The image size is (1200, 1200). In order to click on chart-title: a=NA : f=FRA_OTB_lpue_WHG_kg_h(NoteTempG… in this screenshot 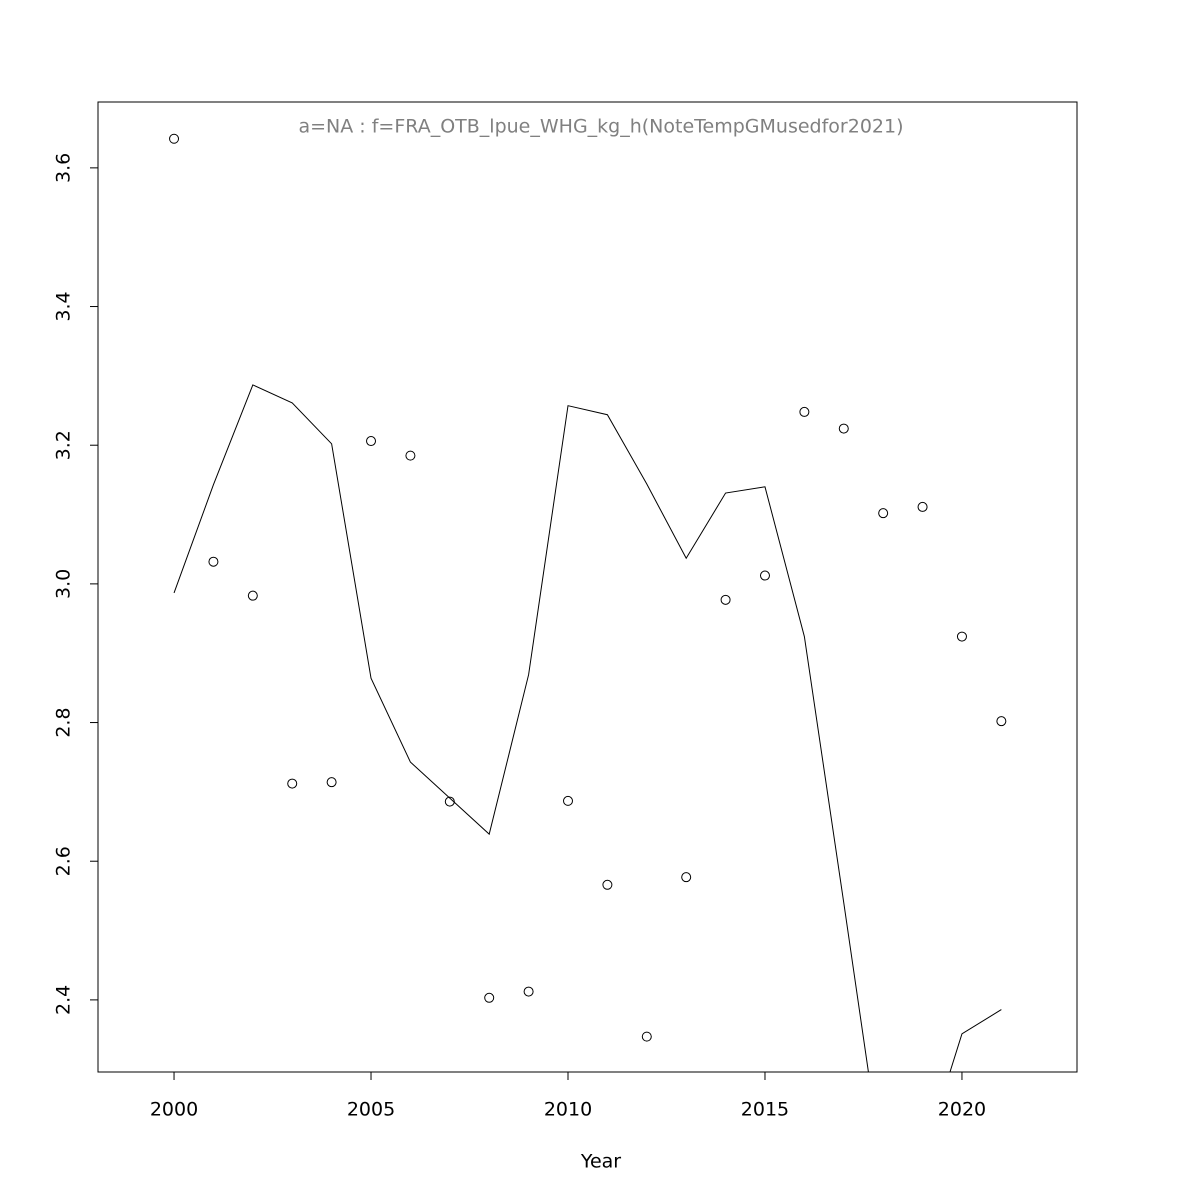, I will do `click(600, 127)`.